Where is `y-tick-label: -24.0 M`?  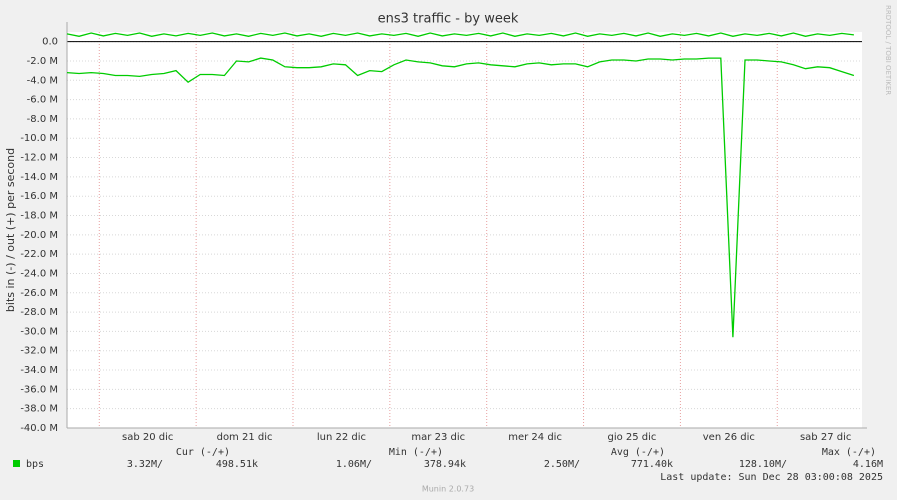
y-tick-label: -24.0 M is located at coordinates (39, 273).